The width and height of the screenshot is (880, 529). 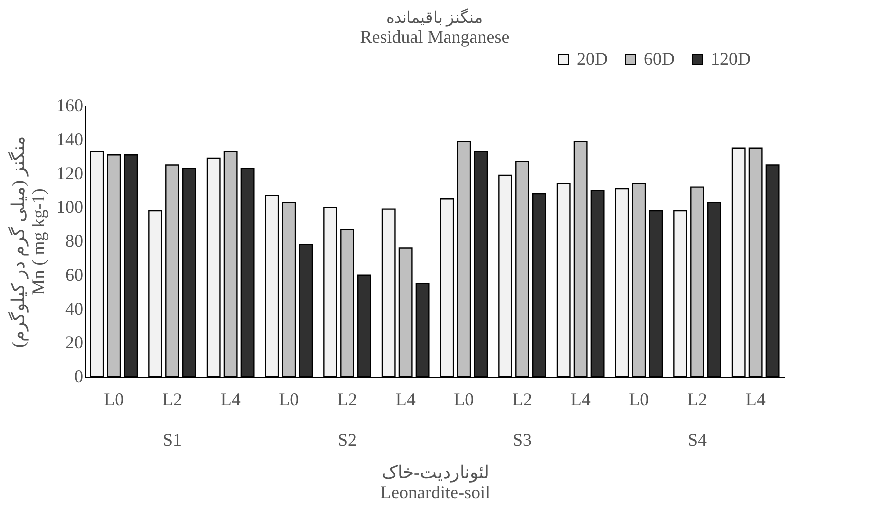 What do you see at coordinates (75, 274) in the screenshot?
I see `y-tick-label: 60` at bounding box center [75, 274].